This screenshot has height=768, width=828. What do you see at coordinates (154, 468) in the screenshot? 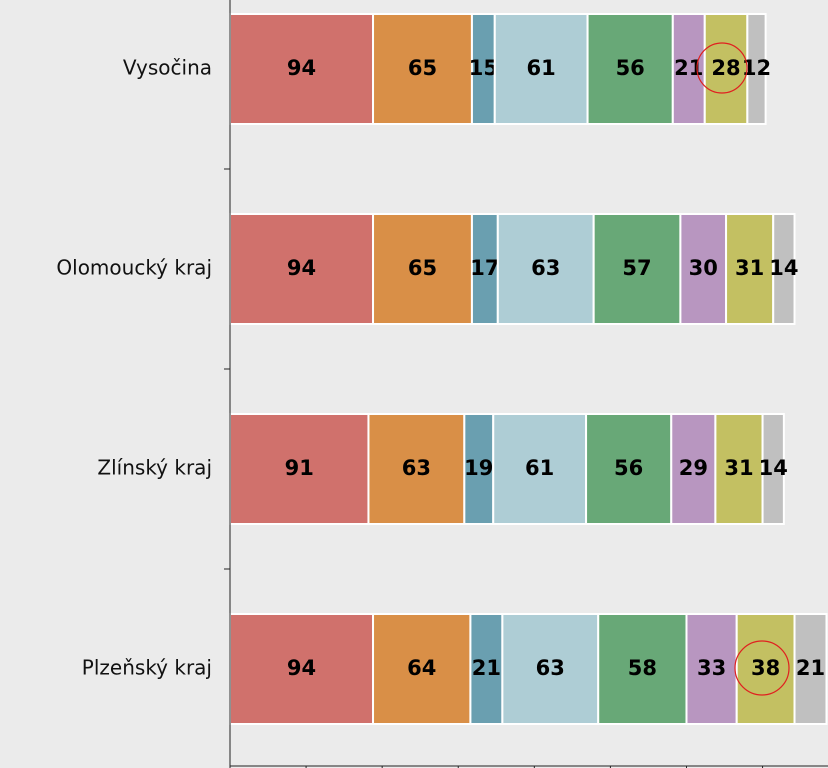
I see `y-tick-label: Zlínský kraj` at bounding box center [154, 468].